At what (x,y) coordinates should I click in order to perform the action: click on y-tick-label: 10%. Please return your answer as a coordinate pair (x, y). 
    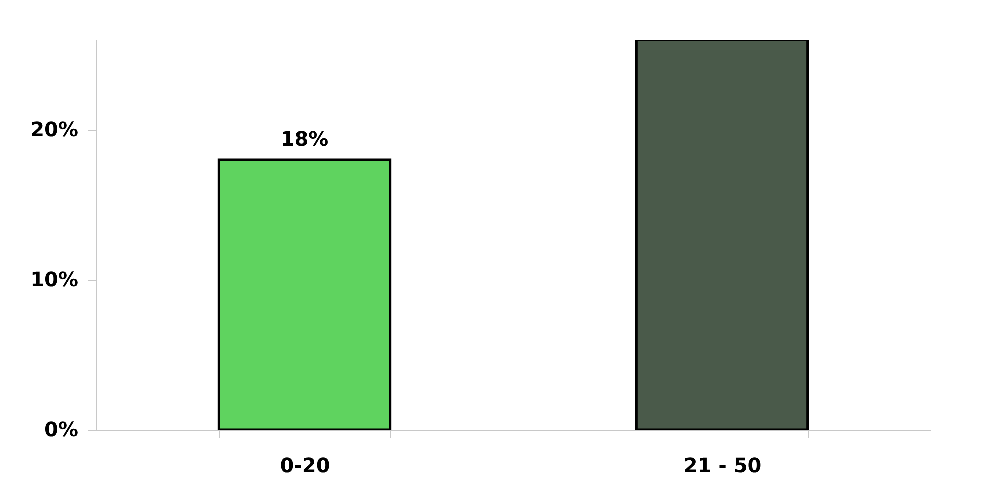
    Looking at the image, I should click on (54, 280).